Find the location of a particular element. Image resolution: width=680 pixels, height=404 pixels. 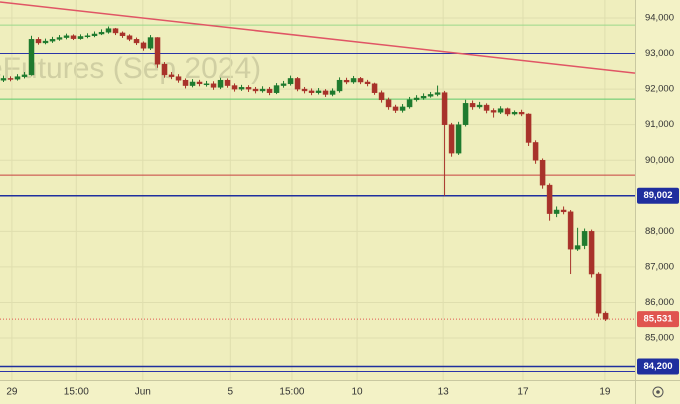

y-tick-label: 90,000 is located at coordinates (659, 160).